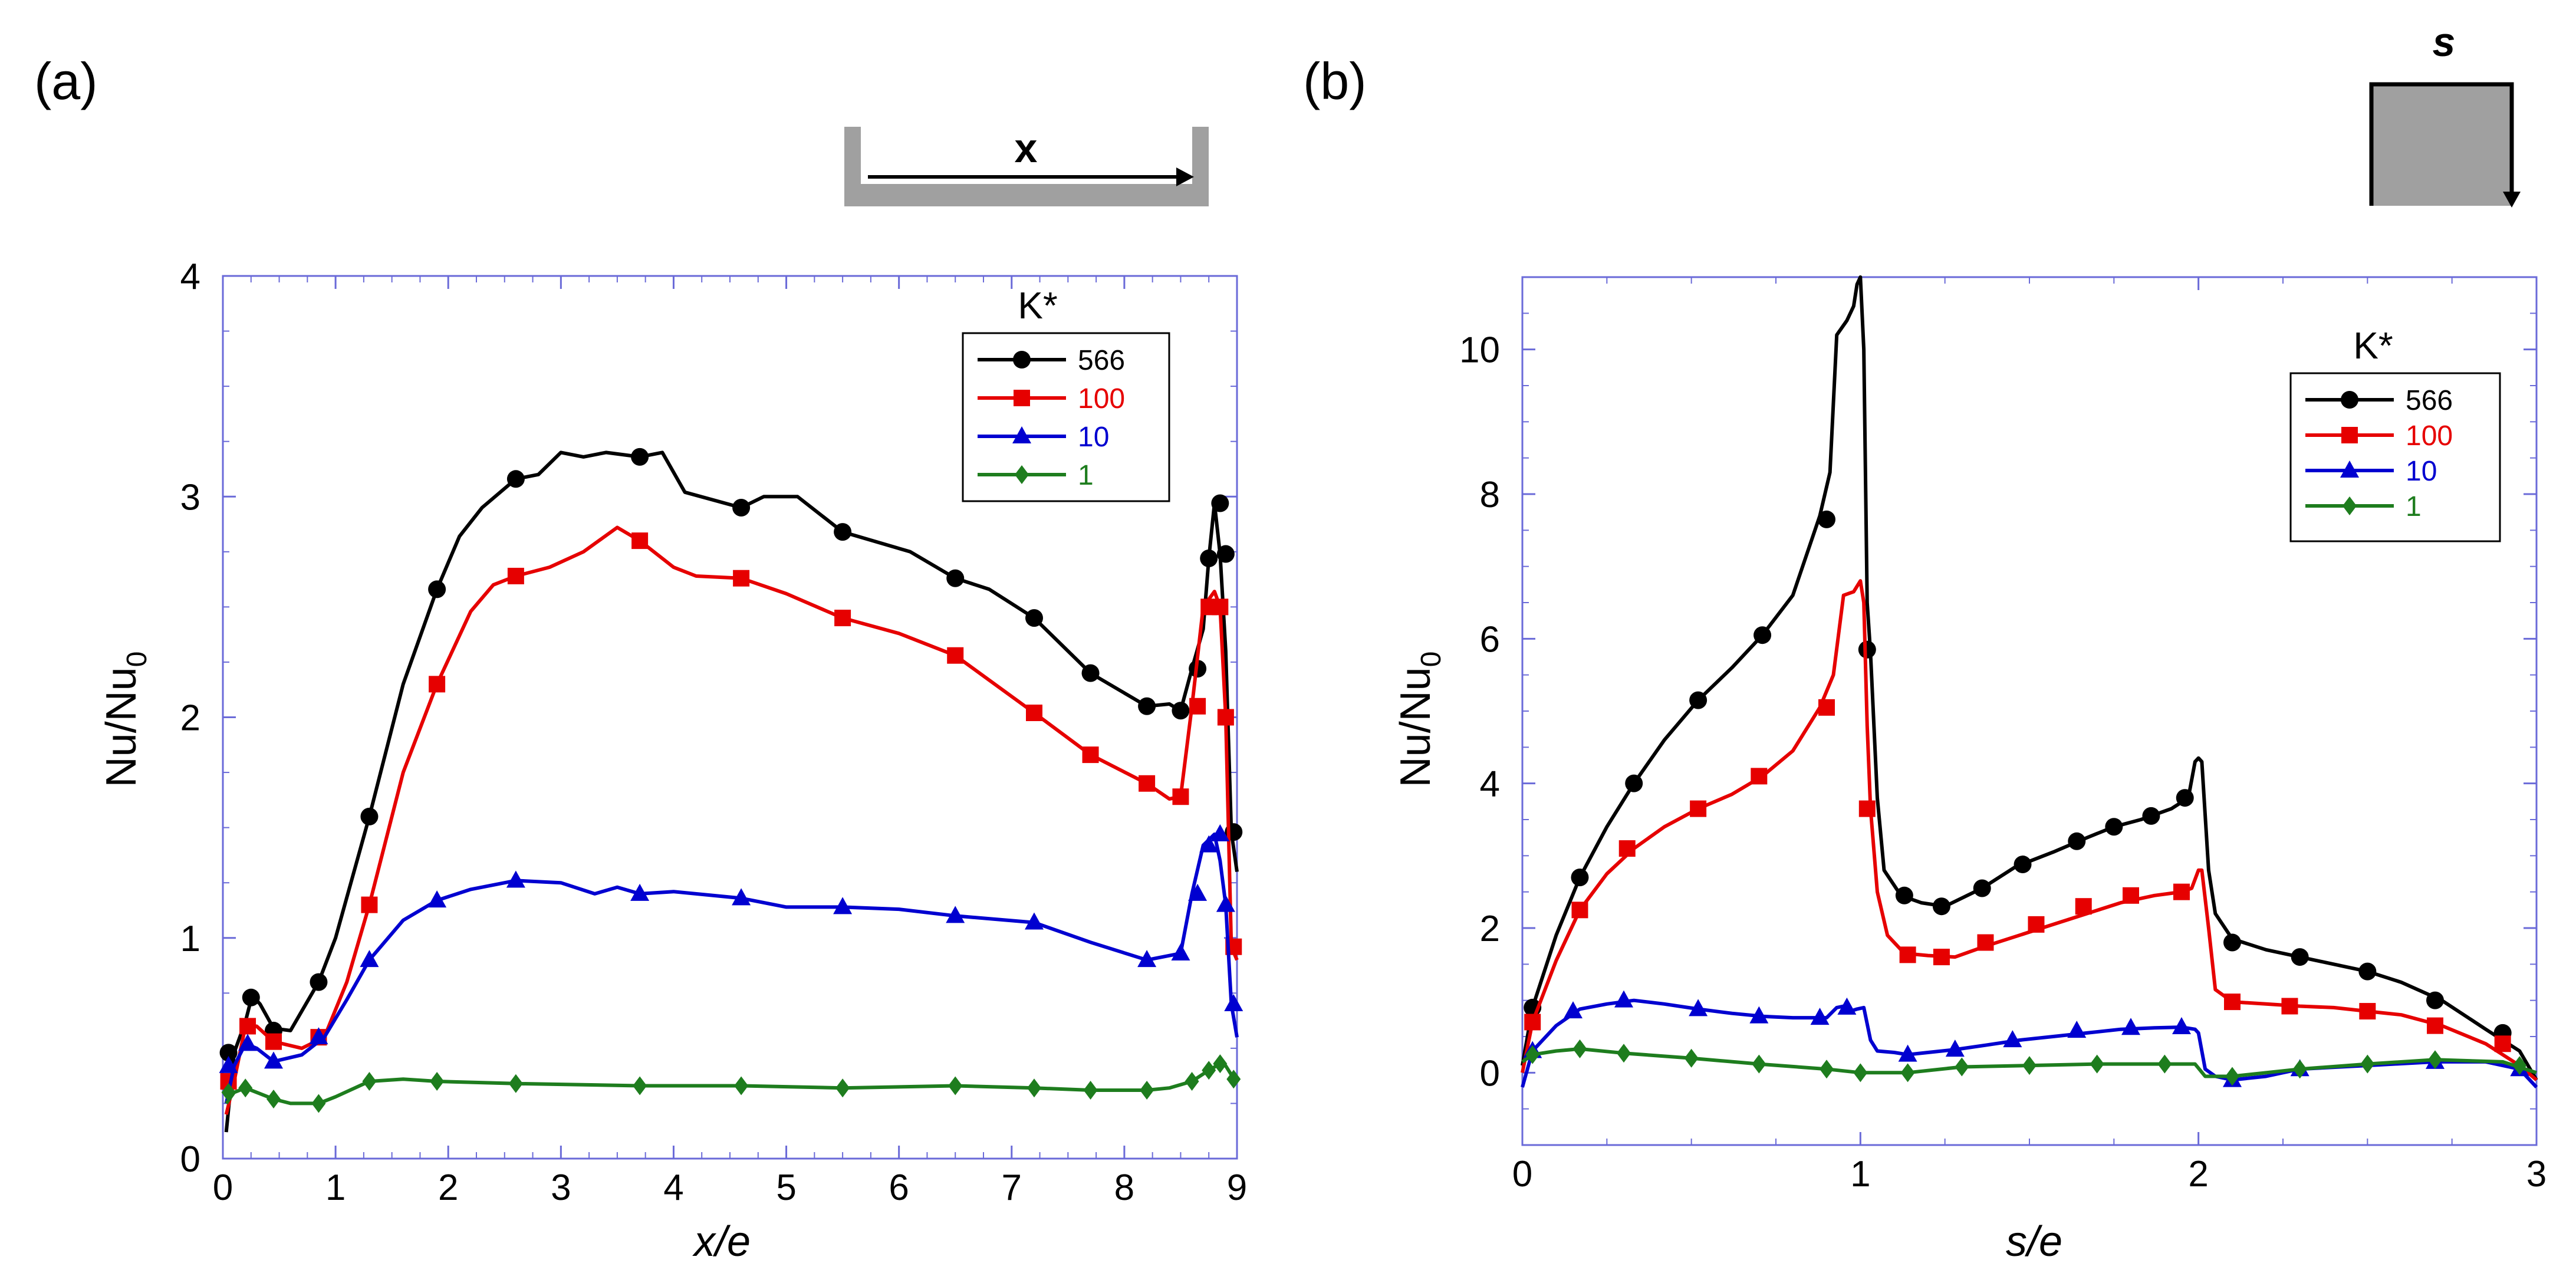  I want to click on y-tick-label: 10, so click(1480, 350).